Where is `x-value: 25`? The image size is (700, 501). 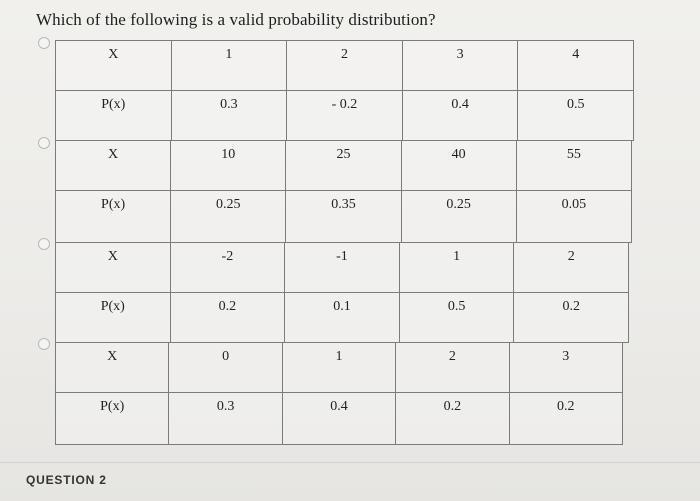
x-value: 25 is located at coordinates (343, 165).